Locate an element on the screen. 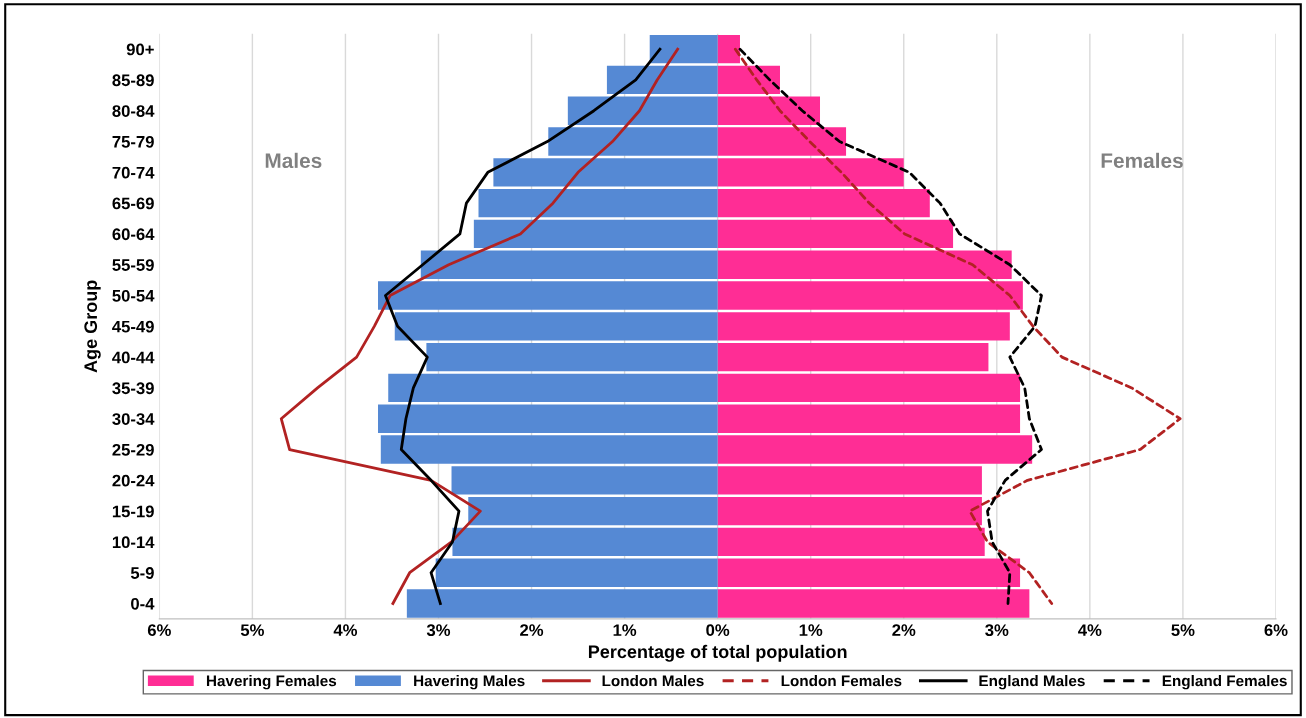 The height and width of the screenshot is (718, 1306). legend-label: England Males is located at coordinates (1032, 682).